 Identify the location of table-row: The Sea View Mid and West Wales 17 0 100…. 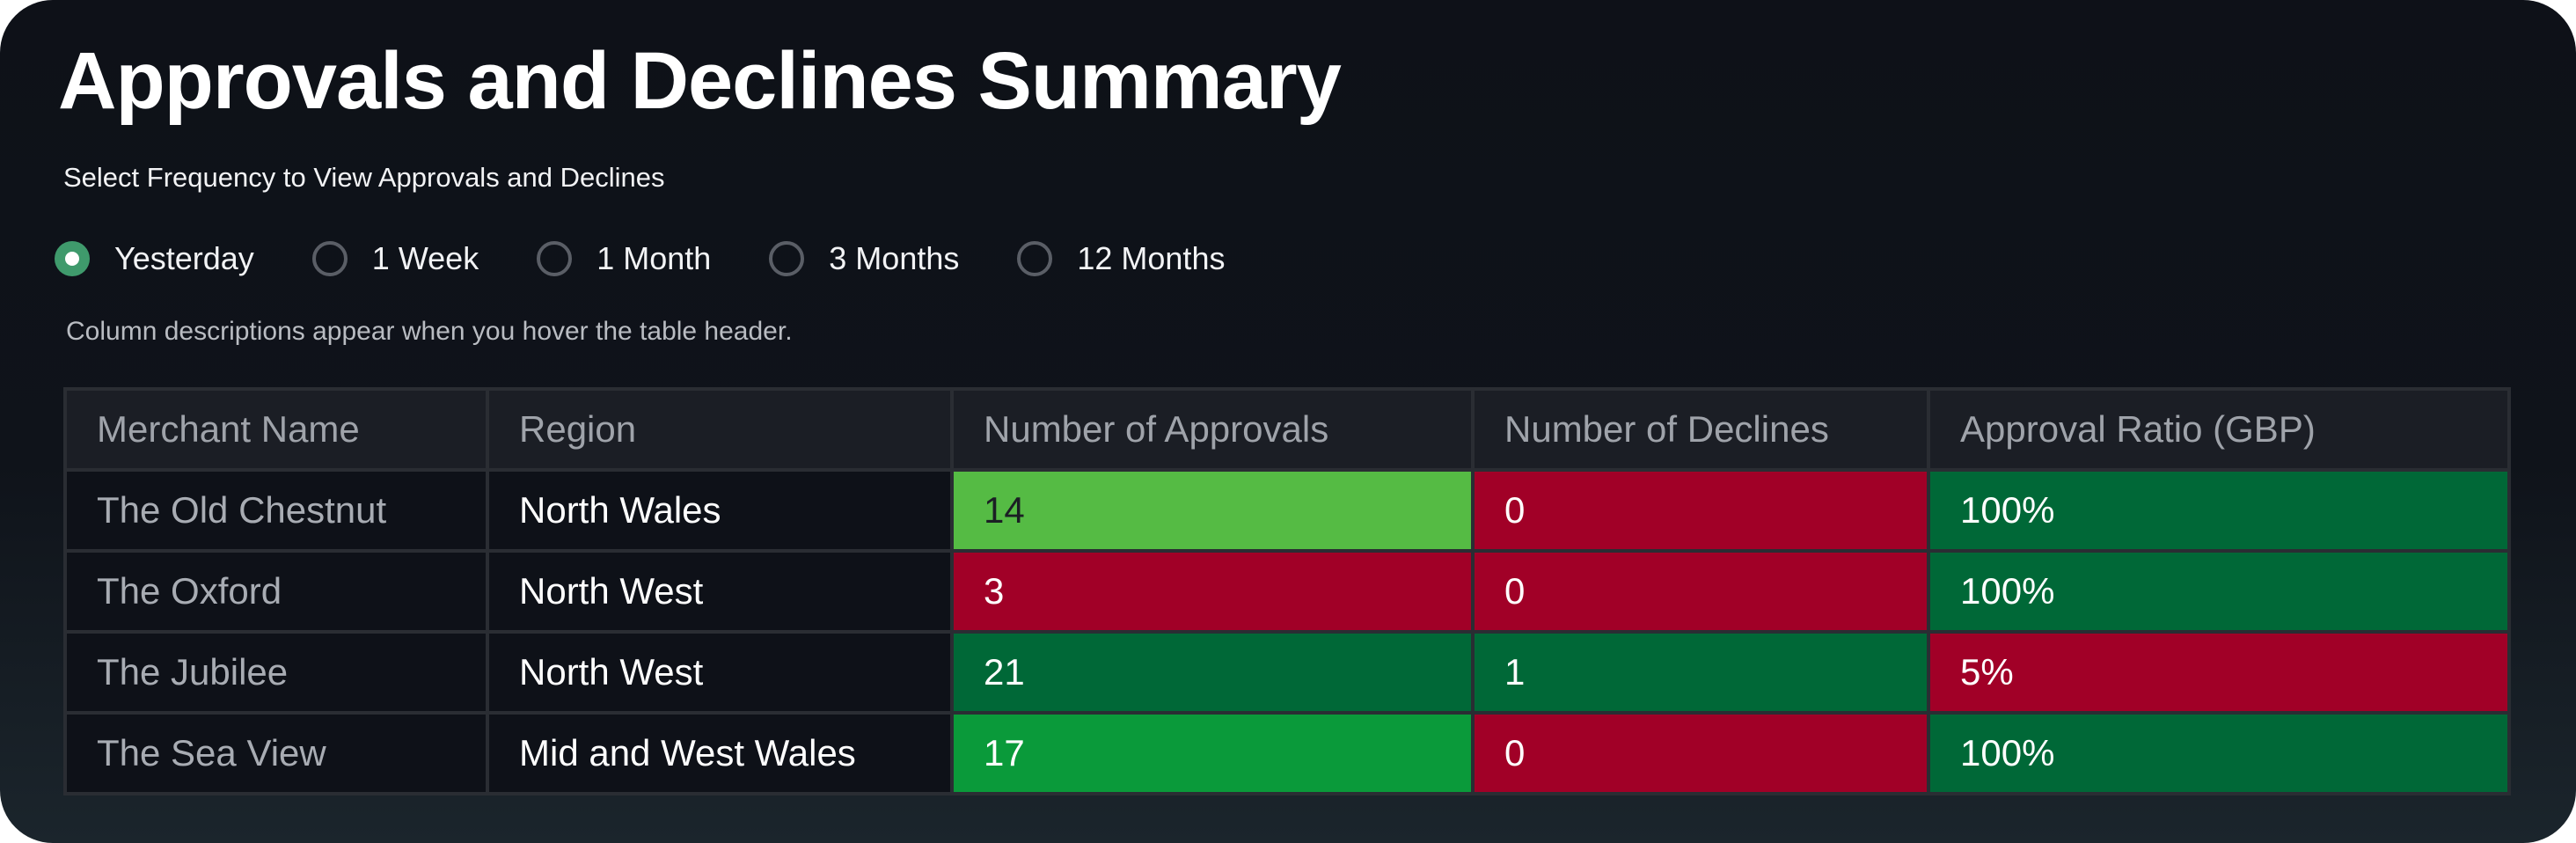
(1287, 753).